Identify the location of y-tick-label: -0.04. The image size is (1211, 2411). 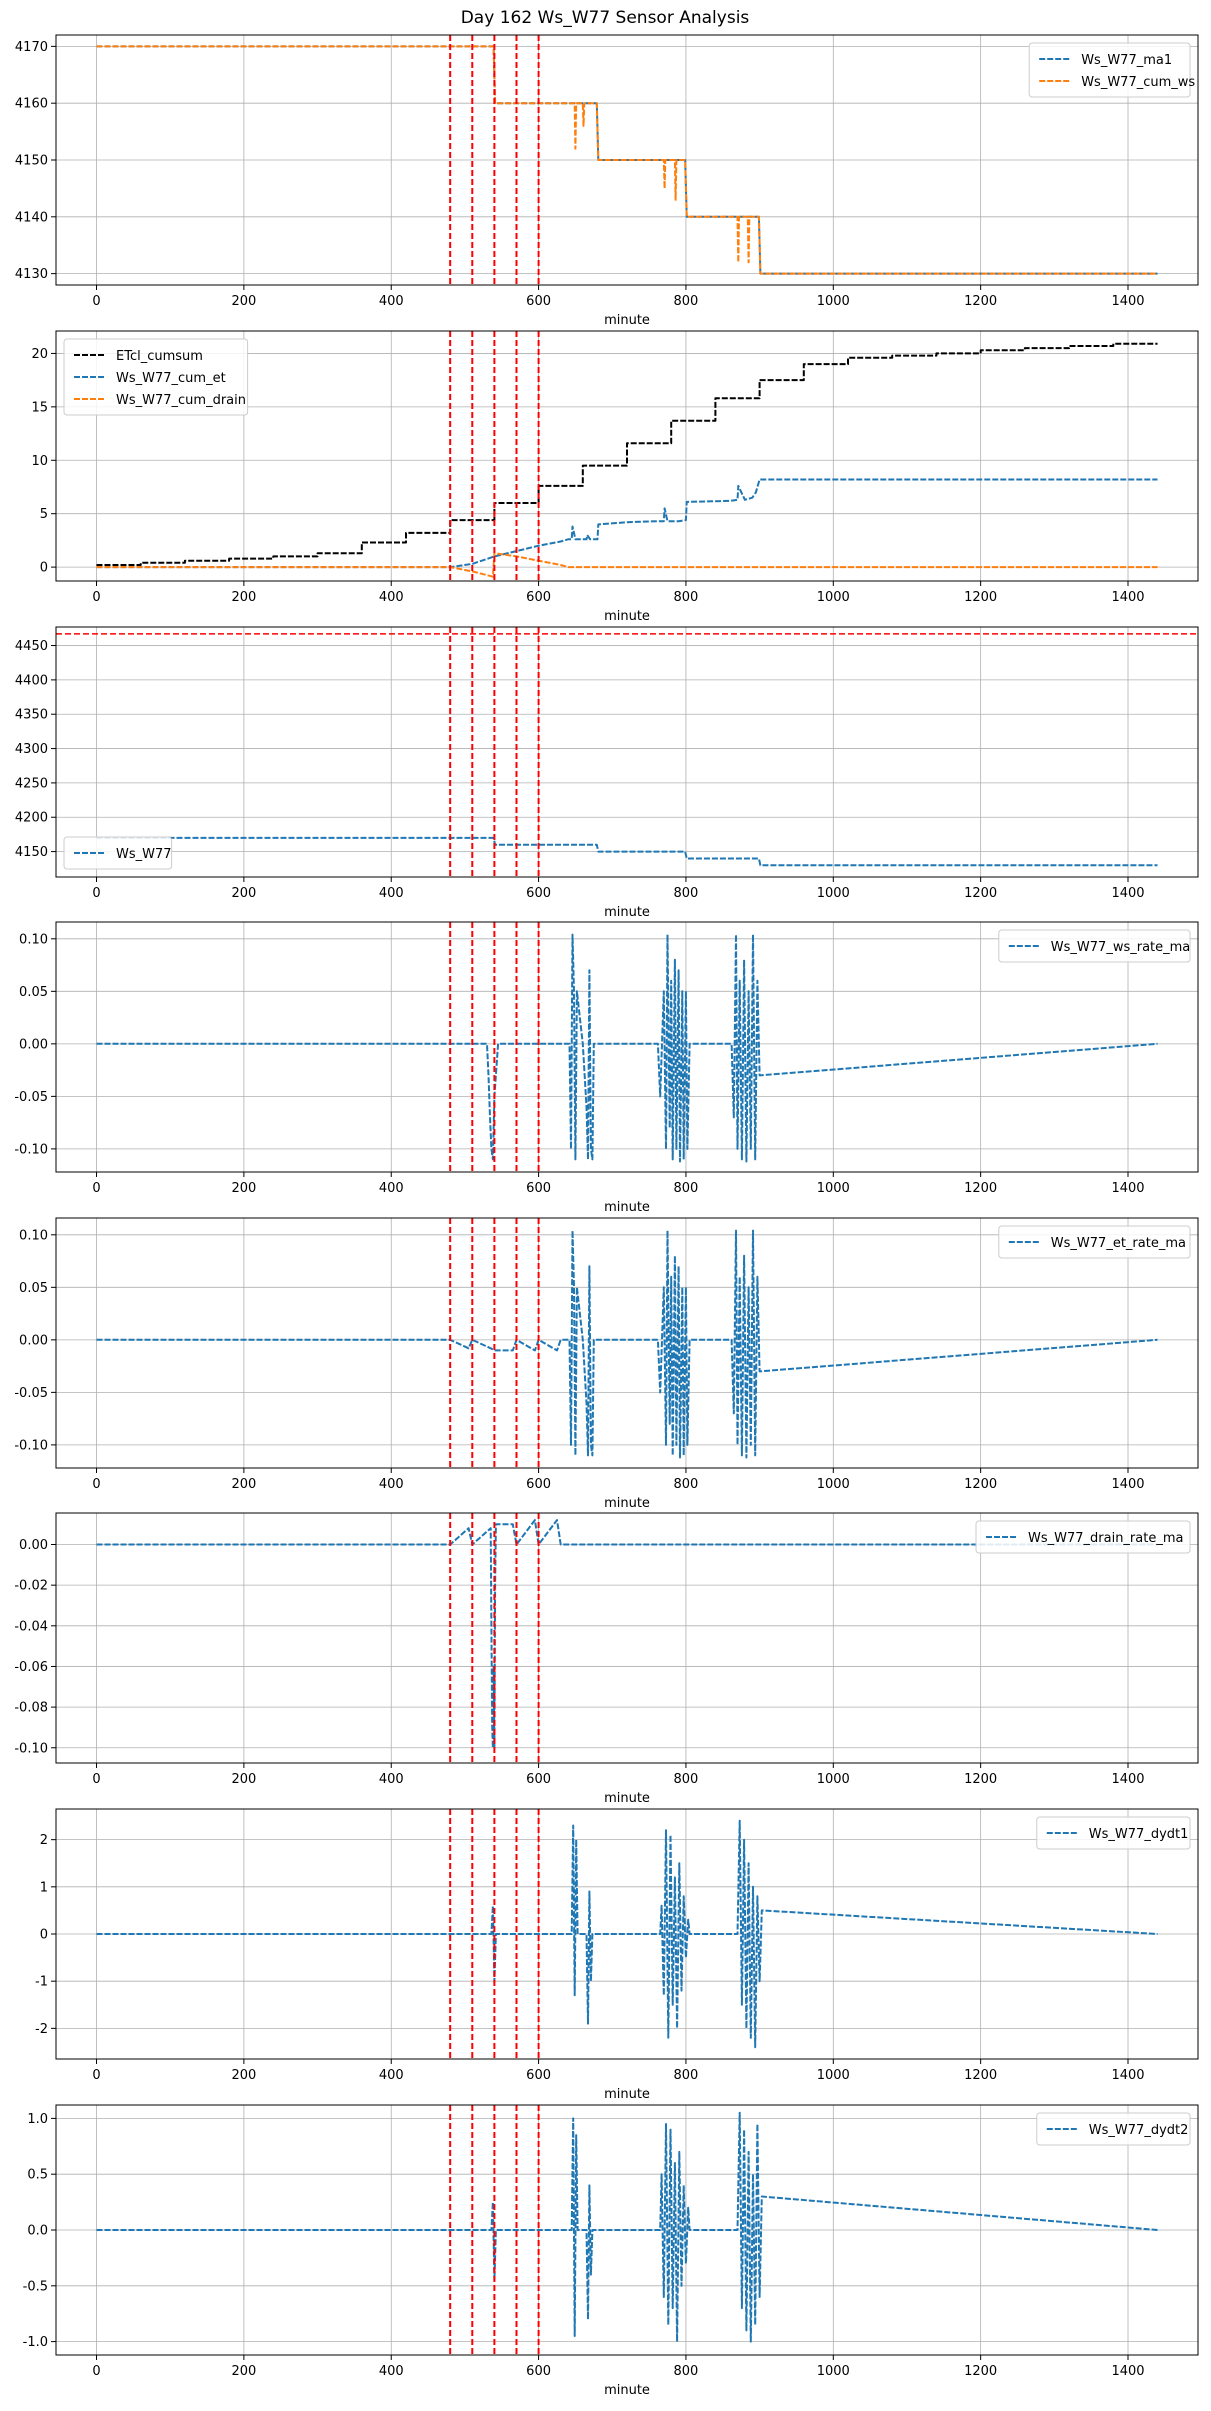
(31, 1626).